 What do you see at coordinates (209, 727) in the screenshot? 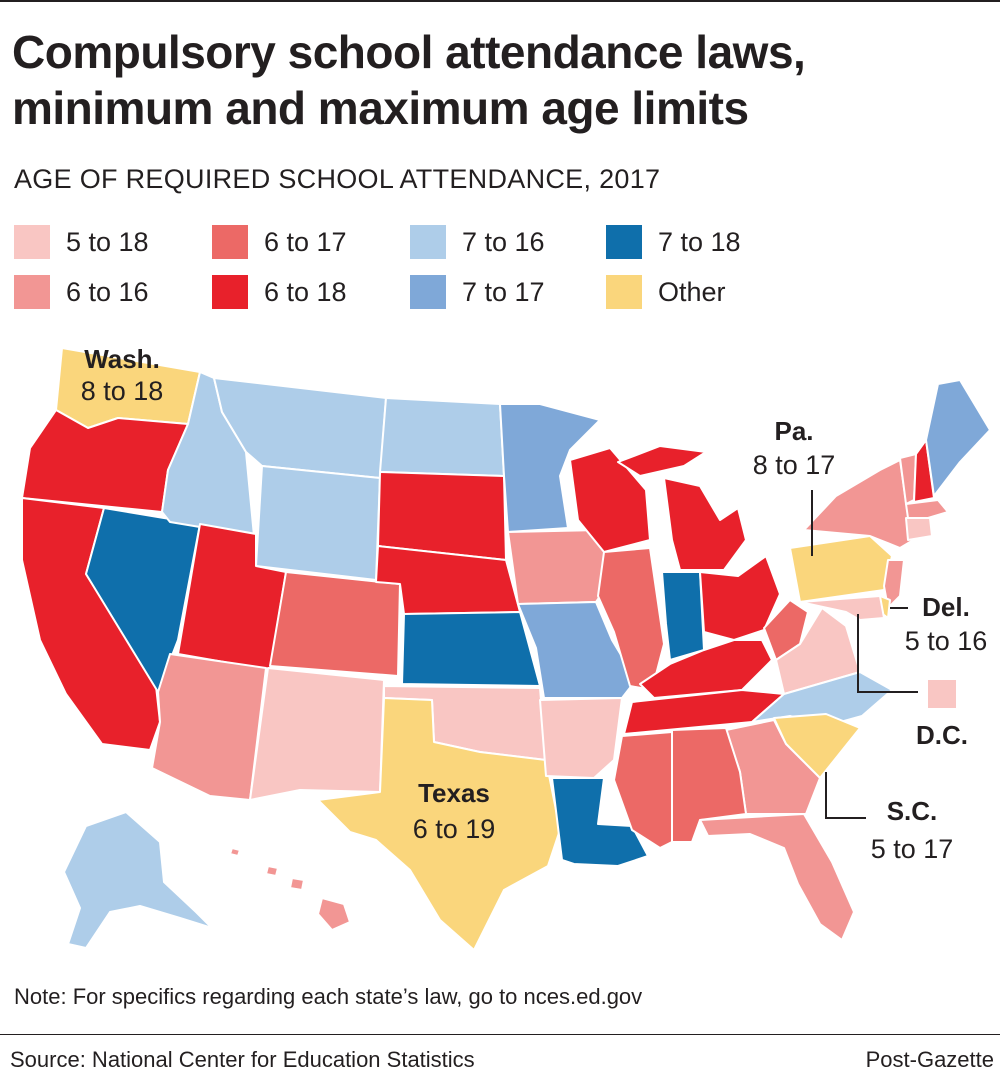
I see `state-arizona` at bounding box center [209, 727].